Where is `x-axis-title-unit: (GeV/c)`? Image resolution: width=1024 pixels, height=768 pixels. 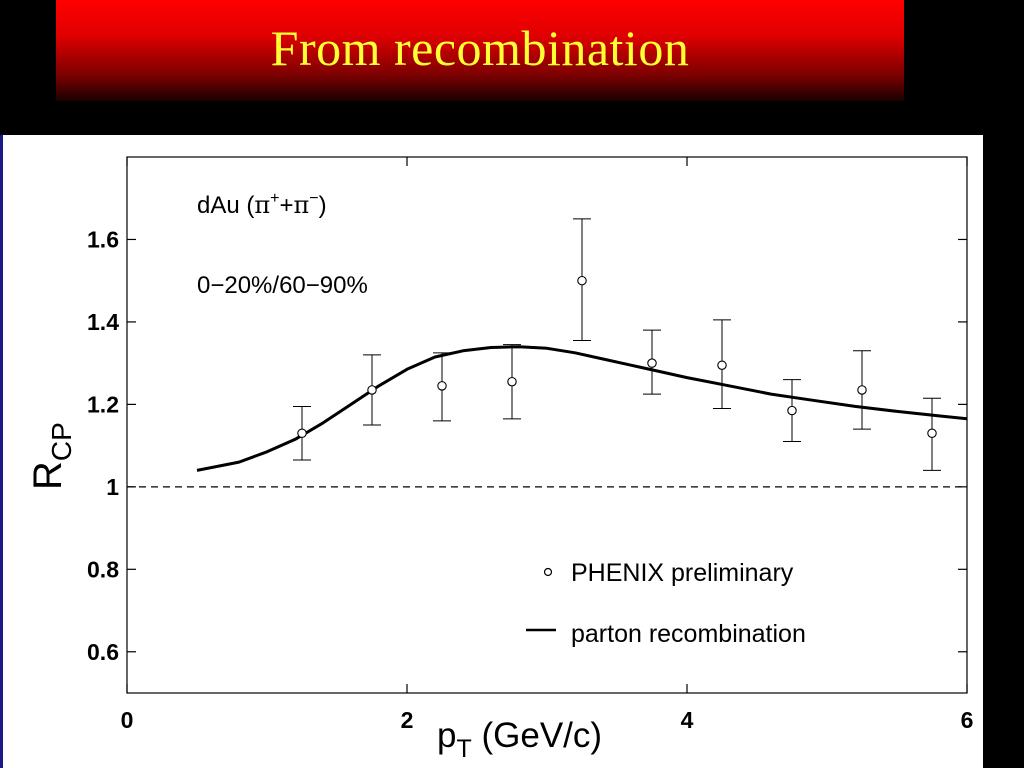
x-axis-title-unit: (GeV/c) is located at coordinates (537, 735).